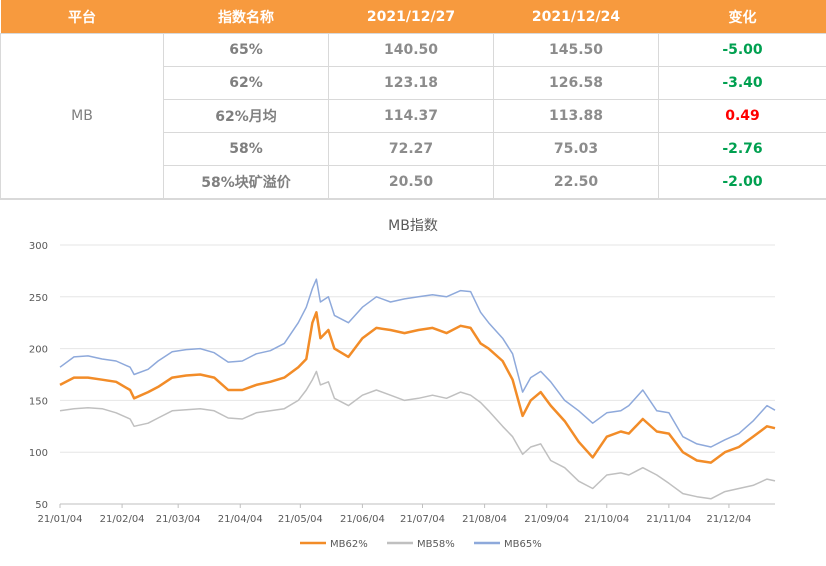 This screenshot has width=826, height=566. Describe the element at coordinates (82, 116) in the screenshot. I see `platform-cell: MB` at that location.